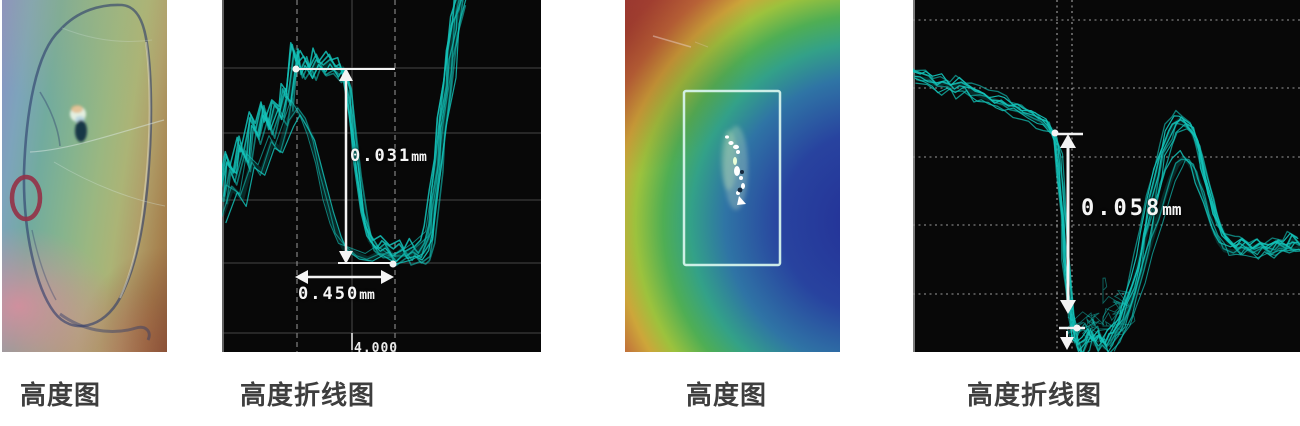 The height and width of the screenshot is (426, 1300). I want to click on measurement-label-width: 0.450mm, so click(336, 294).